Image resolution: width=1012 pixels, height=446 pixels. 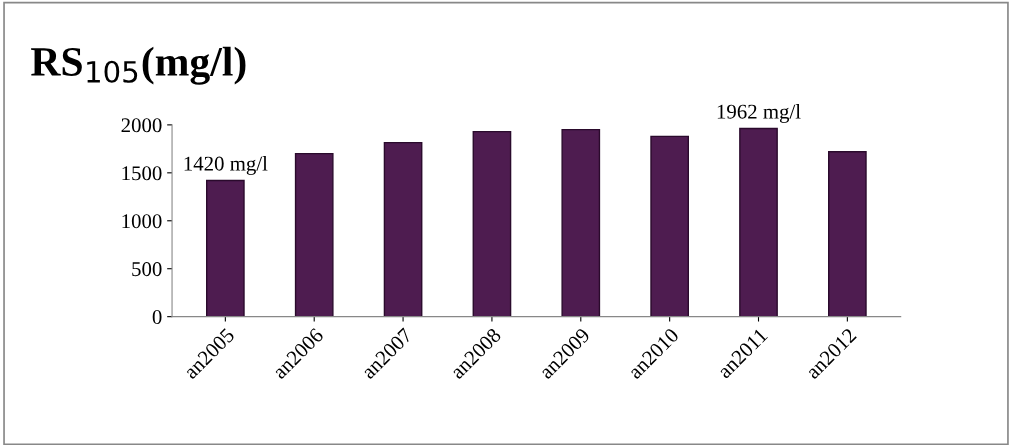 I want to click on data-label: 1420 mg/l, so click(x=226, y=165).